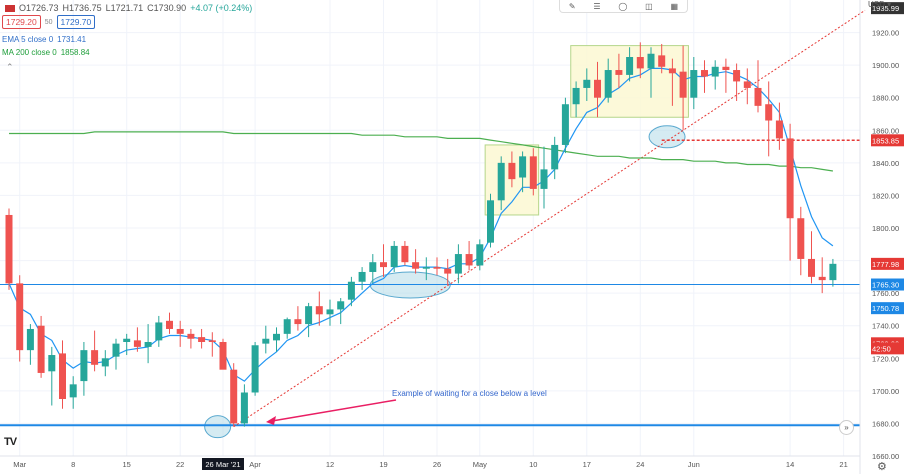  What do you see at coordinates (846, 427) in the screenshot?
I see `scroll-to-latest-button: »` at bounding box center [846, 427].